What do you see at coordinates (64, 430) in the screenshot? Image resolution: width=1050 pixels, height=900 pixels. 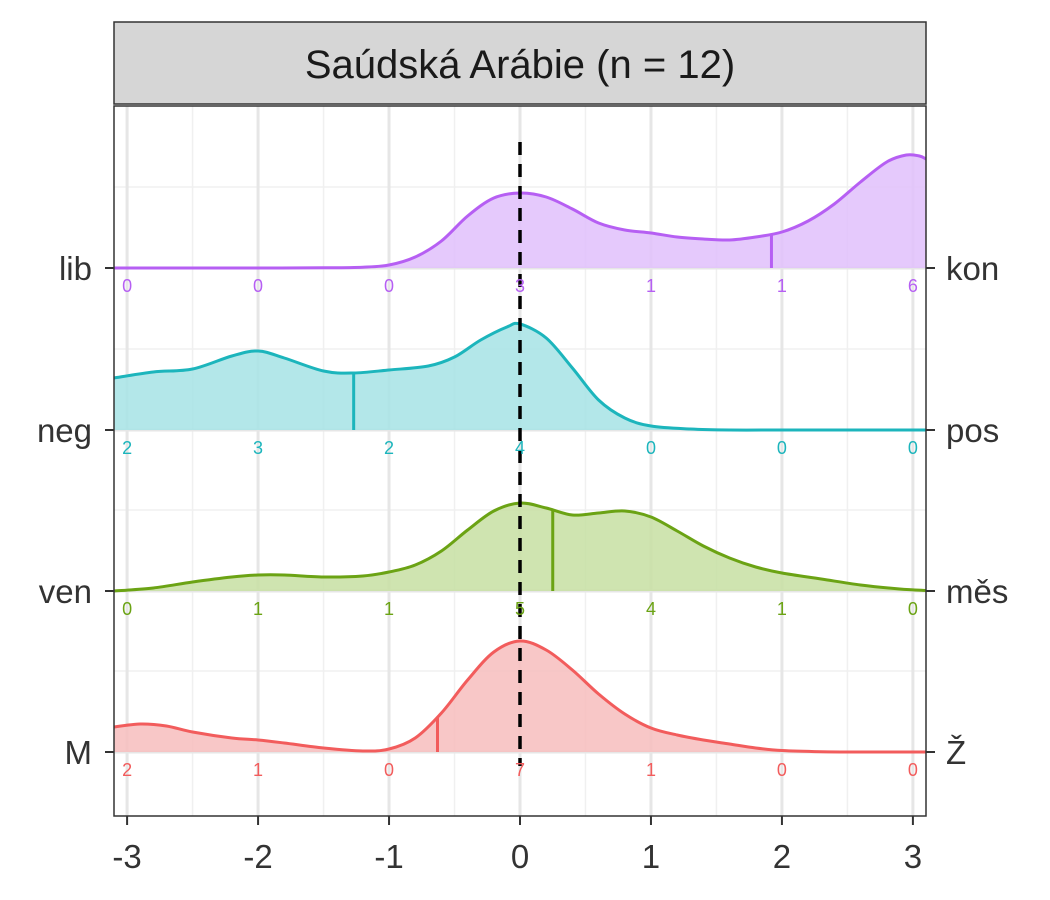 I see `y-tick-label-left: neg` at bounding box center [64, 430].